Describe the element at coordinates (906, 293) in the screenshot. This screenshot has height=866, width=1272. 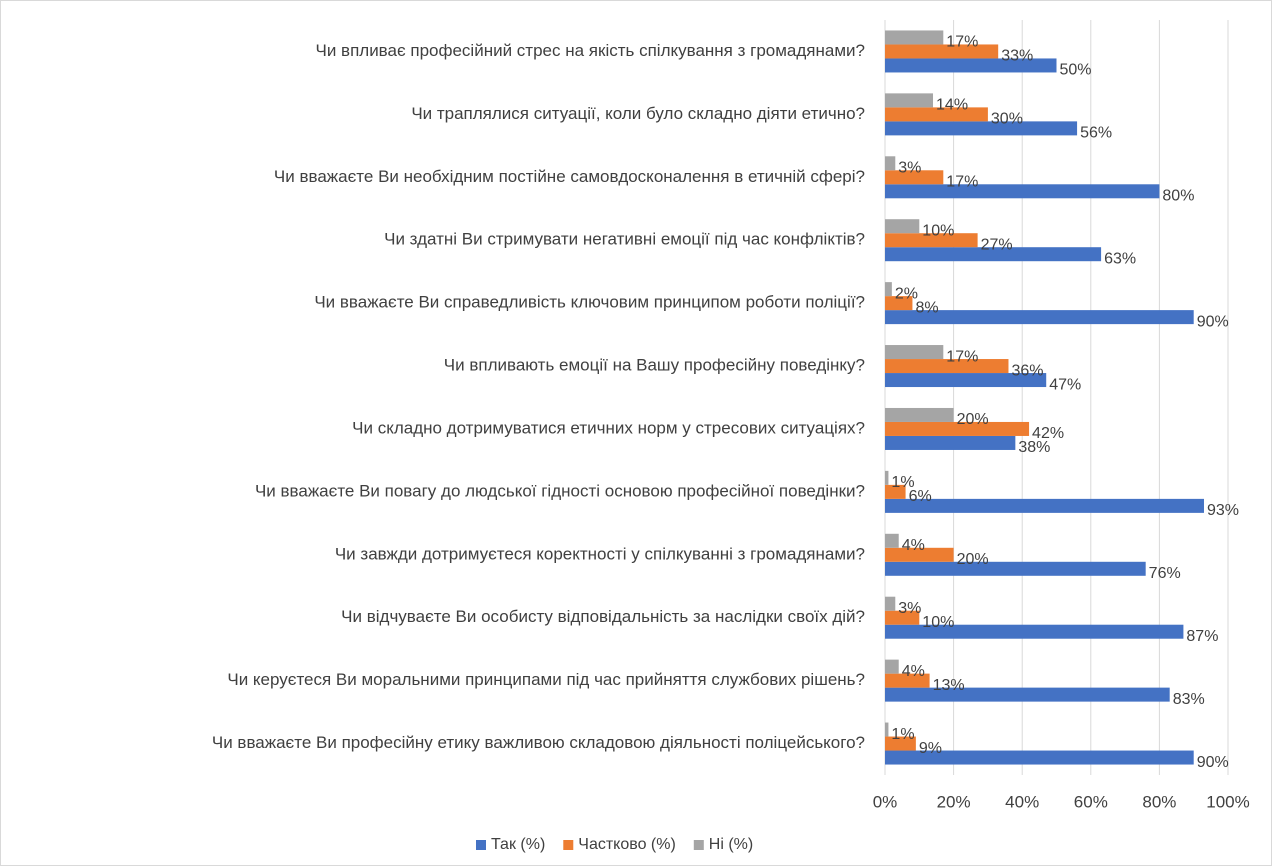
I see `value-label: 2%` at that location.